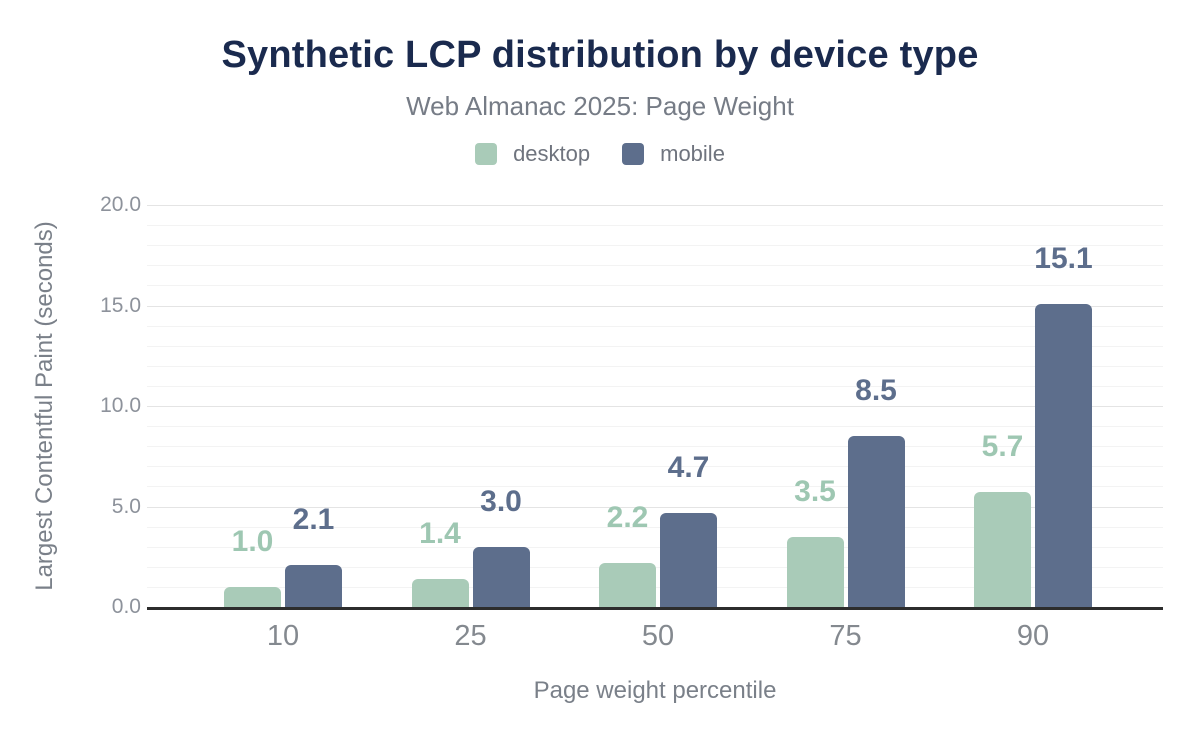 The width and height of the screenshot is (1200, 742). I want to click on legend-label-desktop: desktop, so click(552, 153).